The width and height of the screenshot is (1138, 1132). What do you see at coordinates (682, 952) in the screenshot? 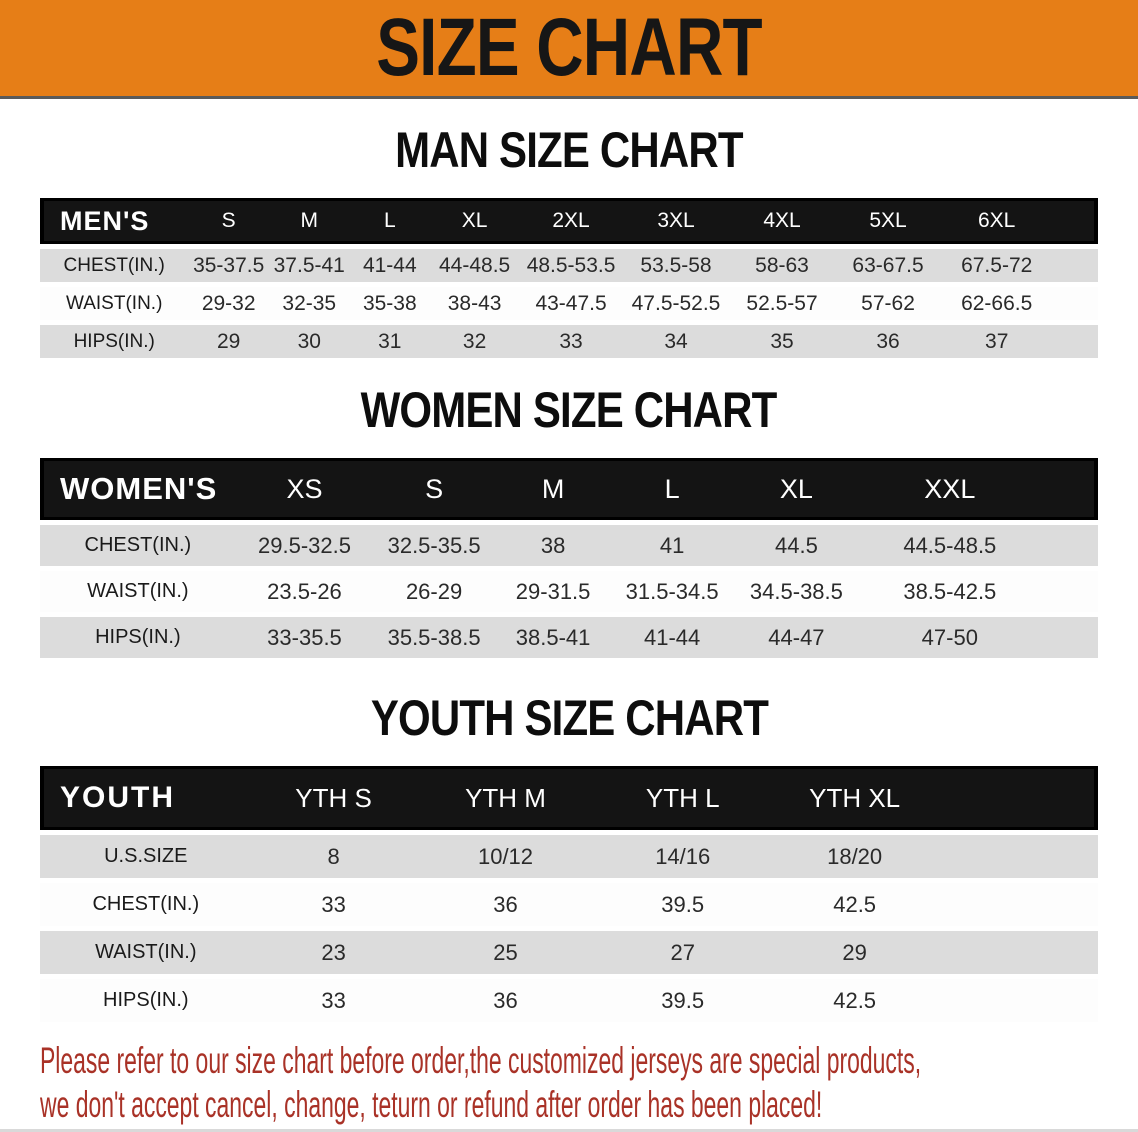
I see `size-value-cell: 27` at bounding box center [682, 952].